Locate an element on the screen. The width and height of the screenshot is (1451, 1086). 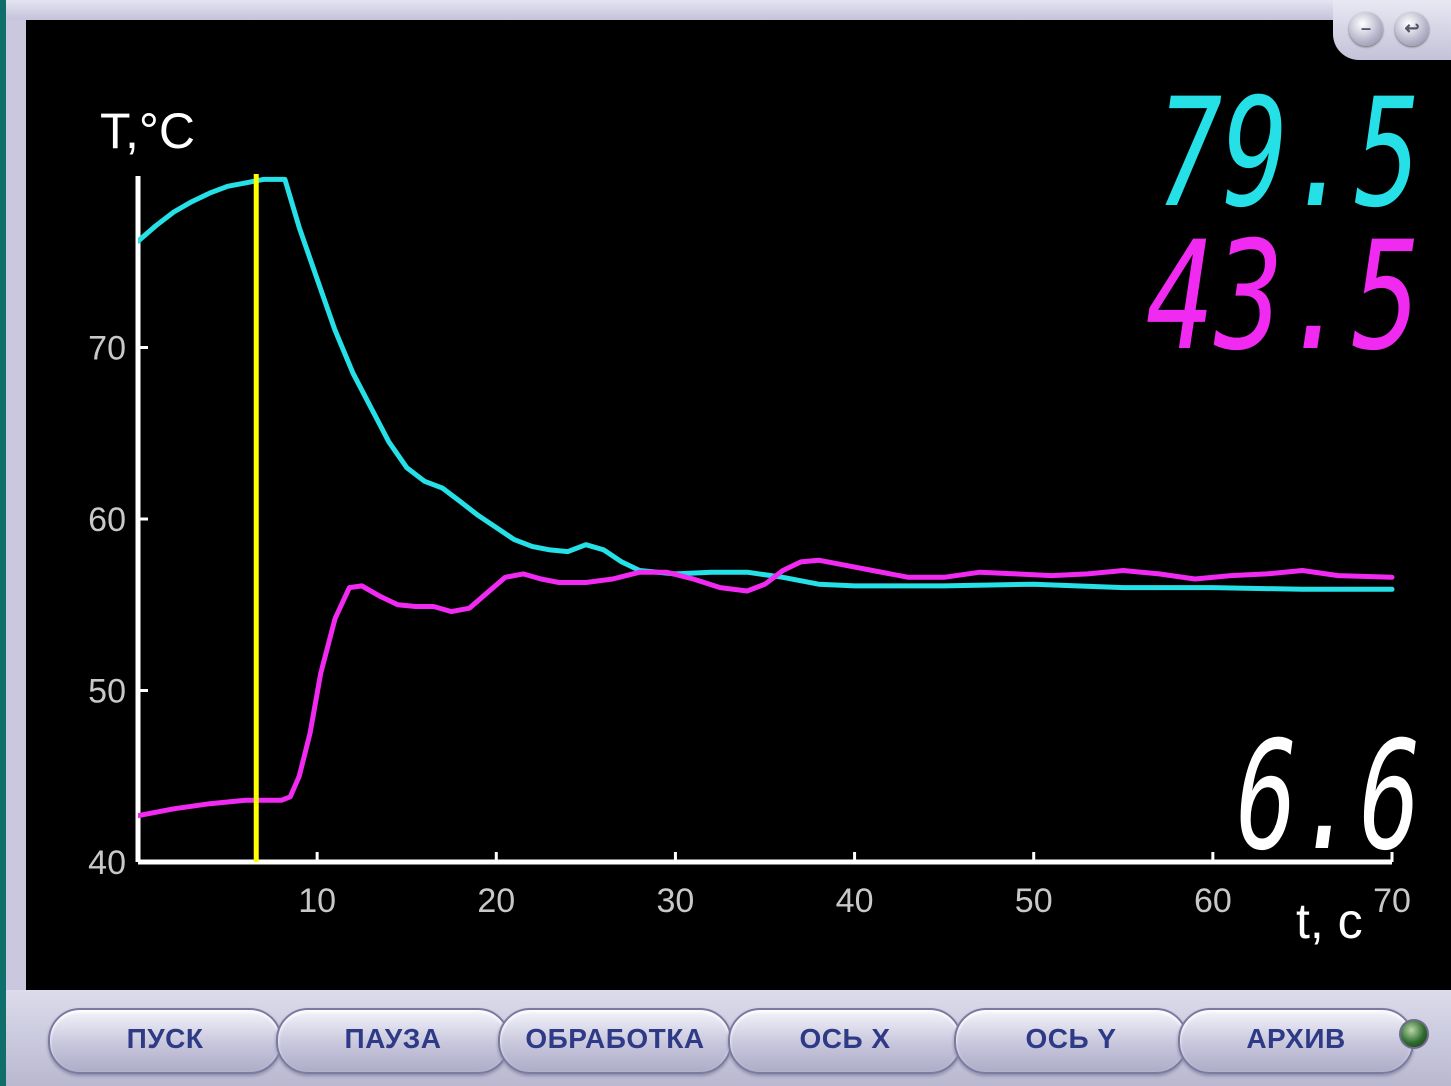
restore-button: ↩ is located at coordinates (1412, 29).